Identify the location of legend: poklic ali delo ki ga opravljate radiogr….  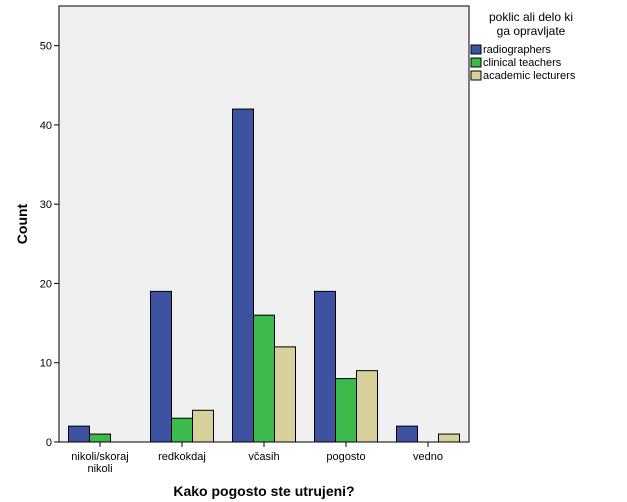
(523, 46).